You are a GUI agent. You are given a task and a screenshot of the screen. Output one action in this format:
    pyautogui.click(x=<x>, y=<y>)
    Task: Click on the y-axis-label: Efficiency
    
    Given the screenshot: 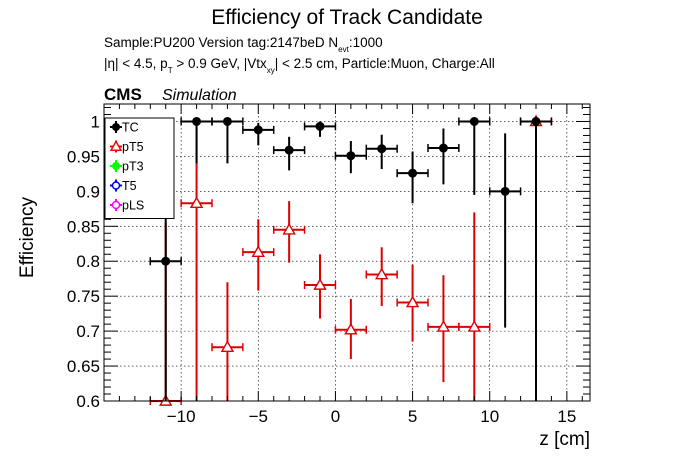 What is the action you would take?
    pyautogui.click(x=27, y=237)
    